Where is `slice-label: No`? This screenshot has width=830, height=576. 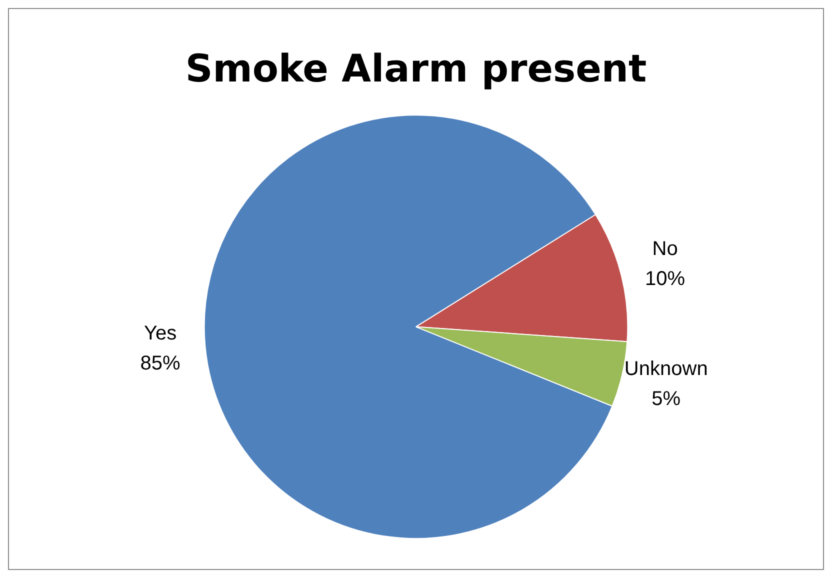
slice-label: No is located at coordinates (665, 249).